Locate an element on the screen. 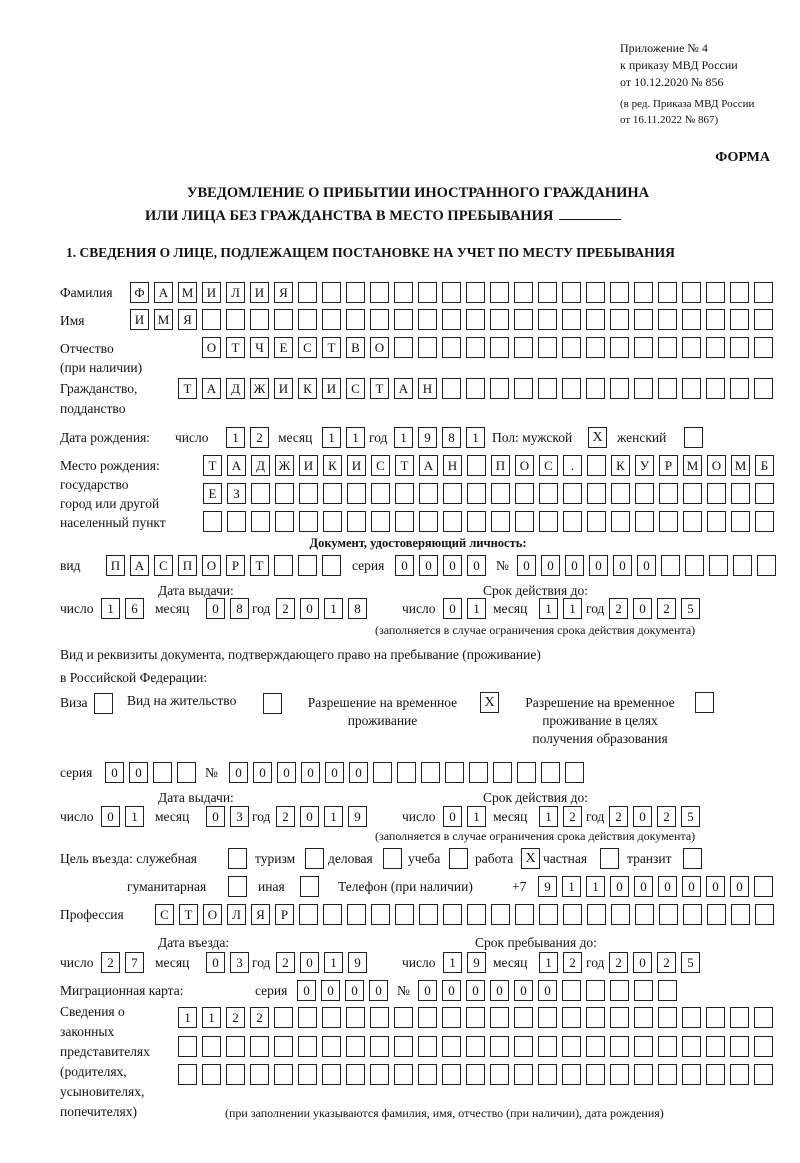 The height and width of the screenshot is (1163, 800). char-cell: 5 is located at coordinates (690, 962).